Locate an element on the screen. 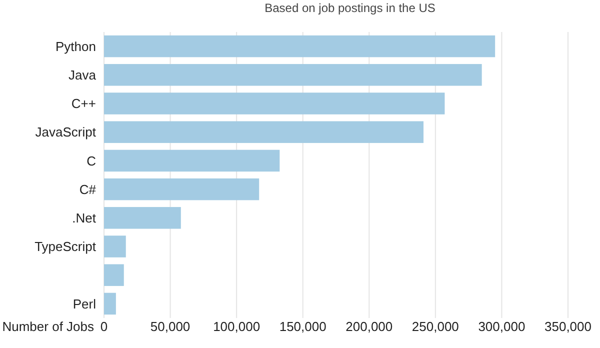  y-tick-label: TypeScript is located at coordinates (65, 246).